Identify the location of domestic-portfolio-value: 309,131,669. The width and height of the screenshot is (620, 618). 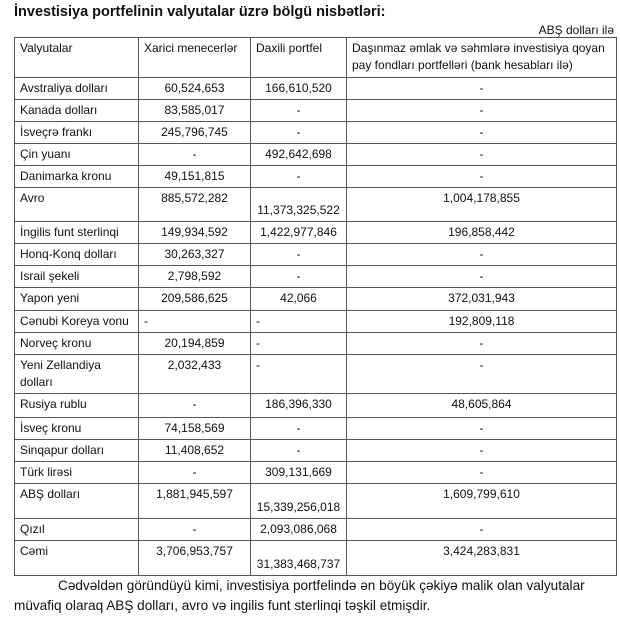
(298, 472).